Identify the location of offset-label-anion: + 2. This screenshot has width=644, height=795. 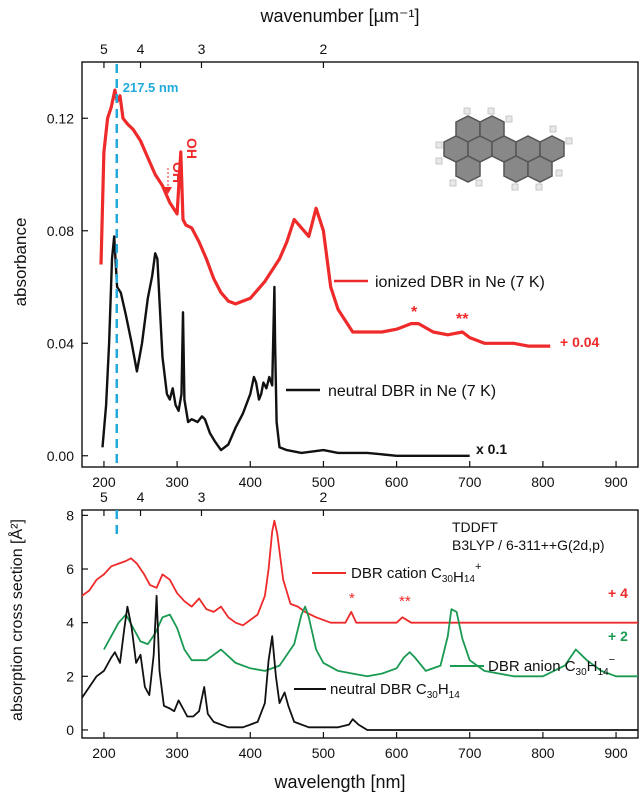
(618, 636).